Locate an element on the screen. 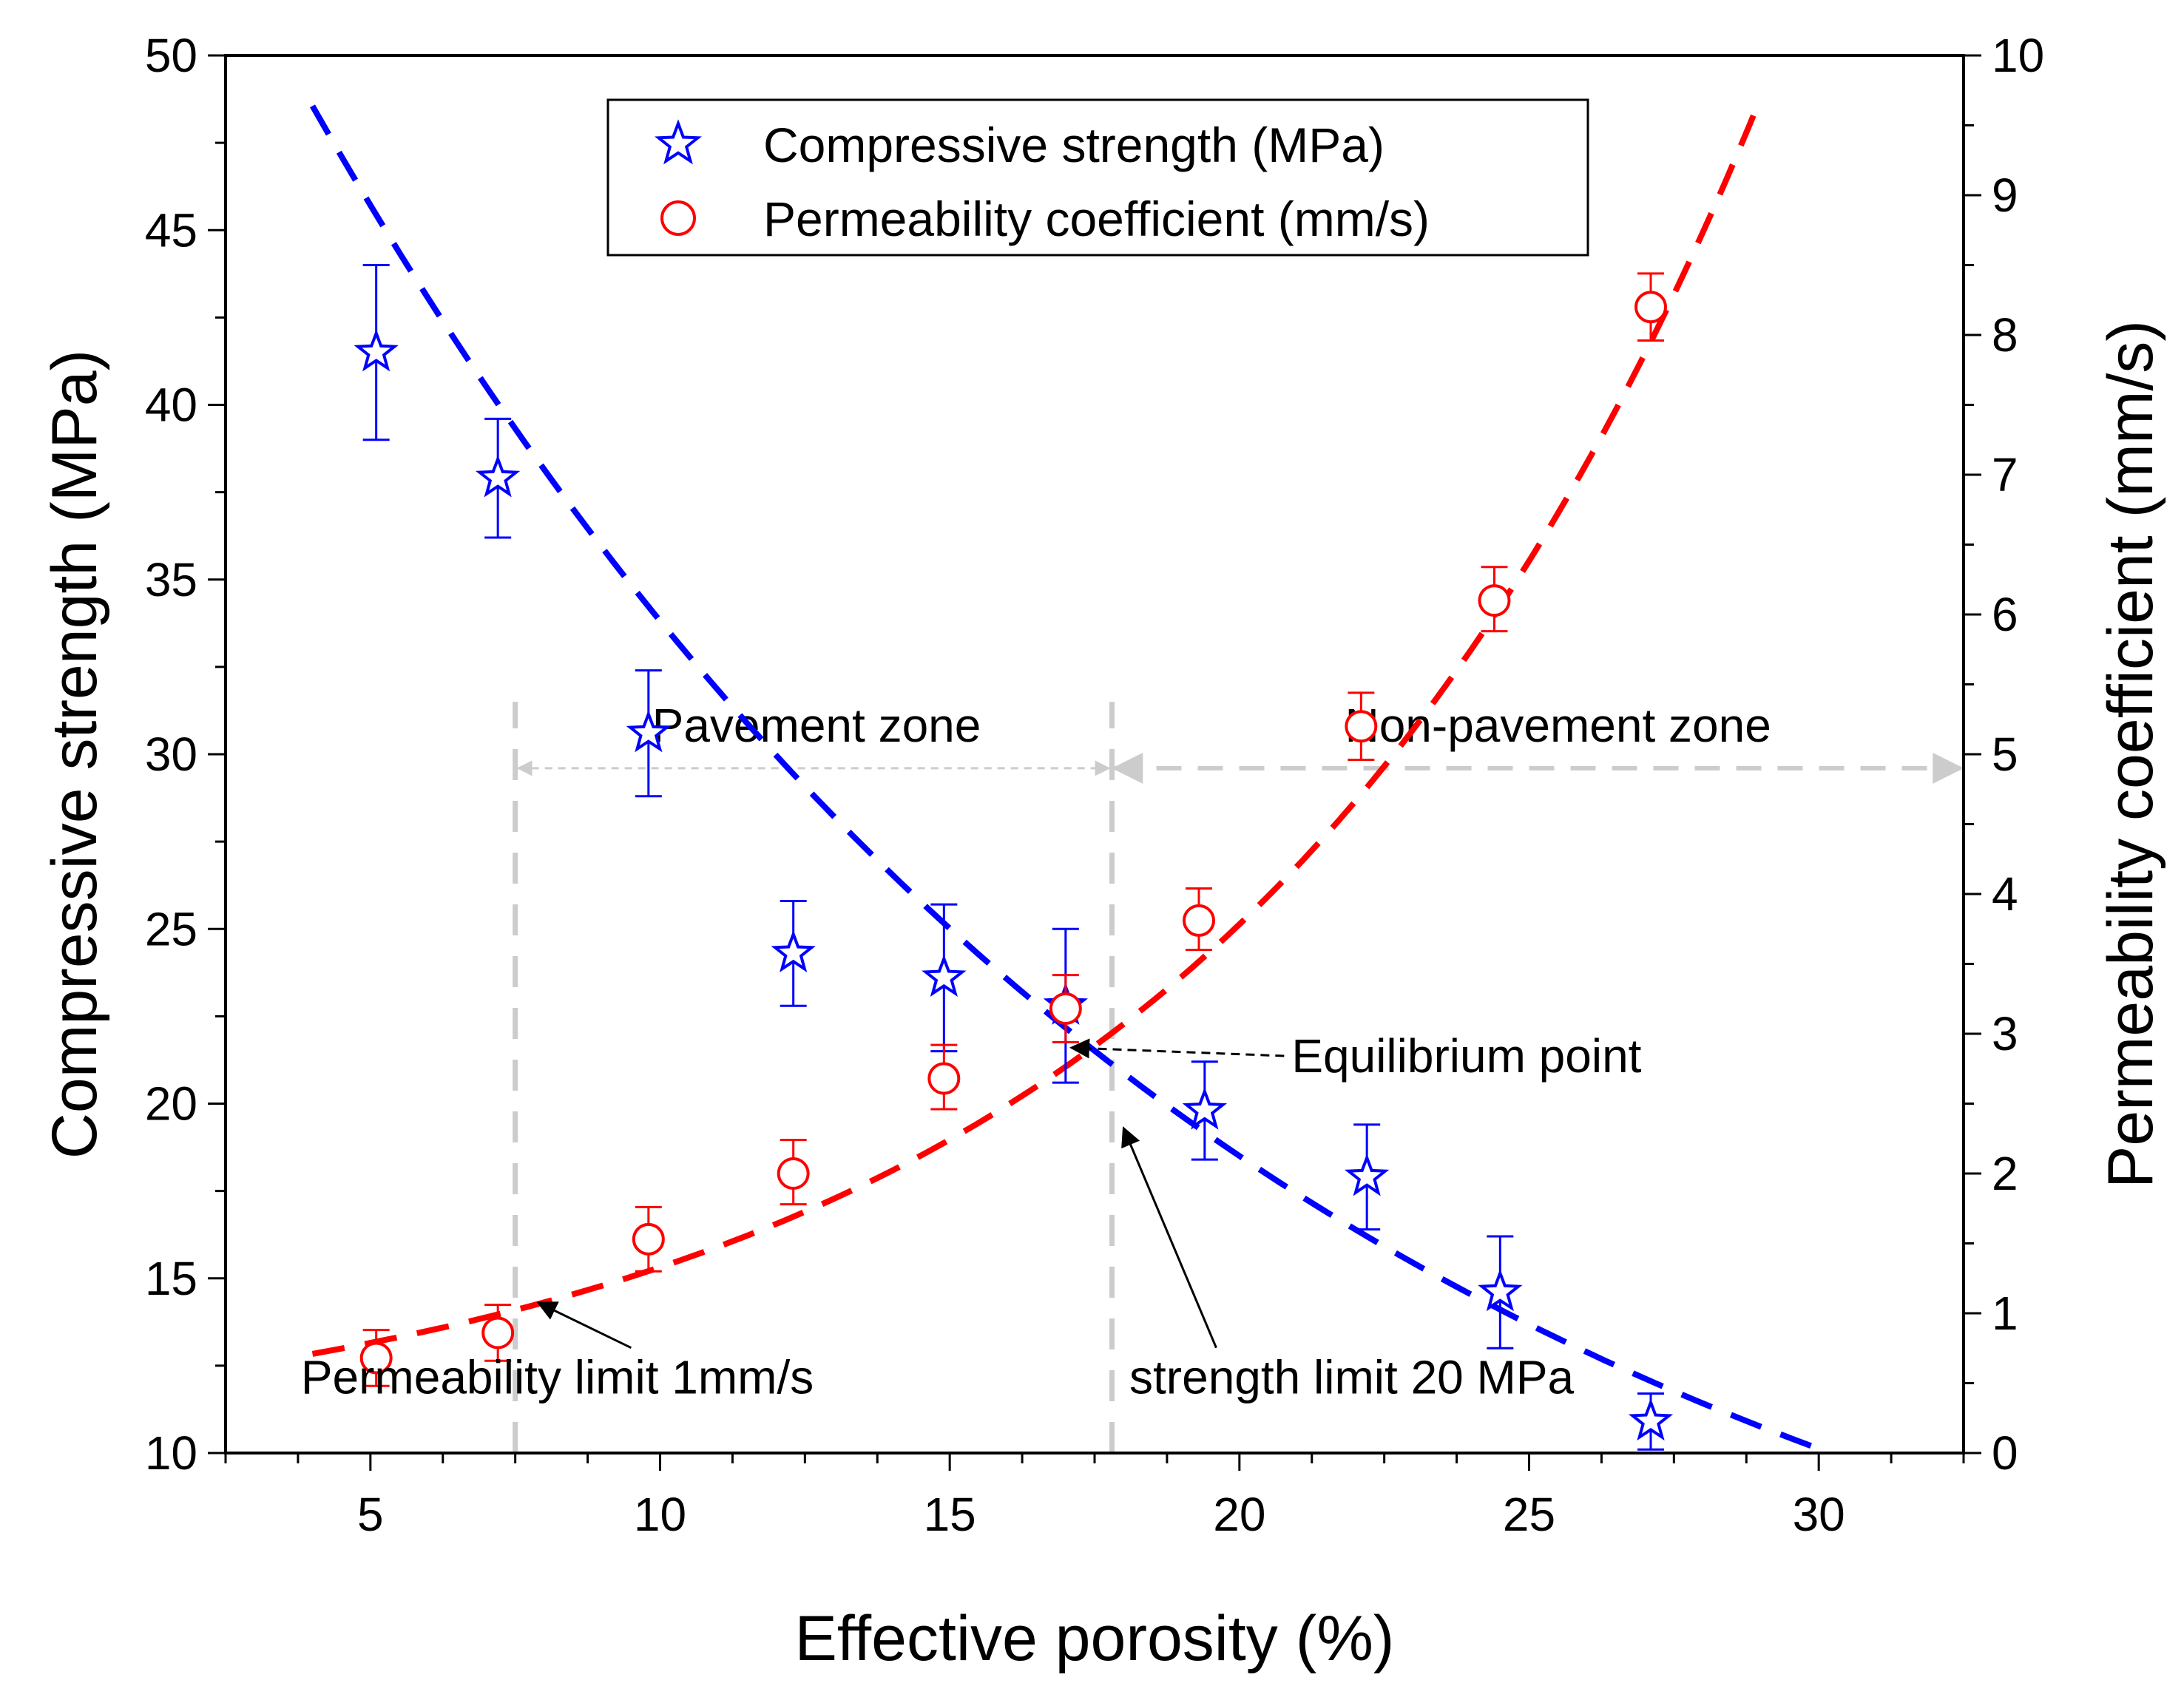  y-left-tick-label: 20 is located at coordinates (171, 1104).